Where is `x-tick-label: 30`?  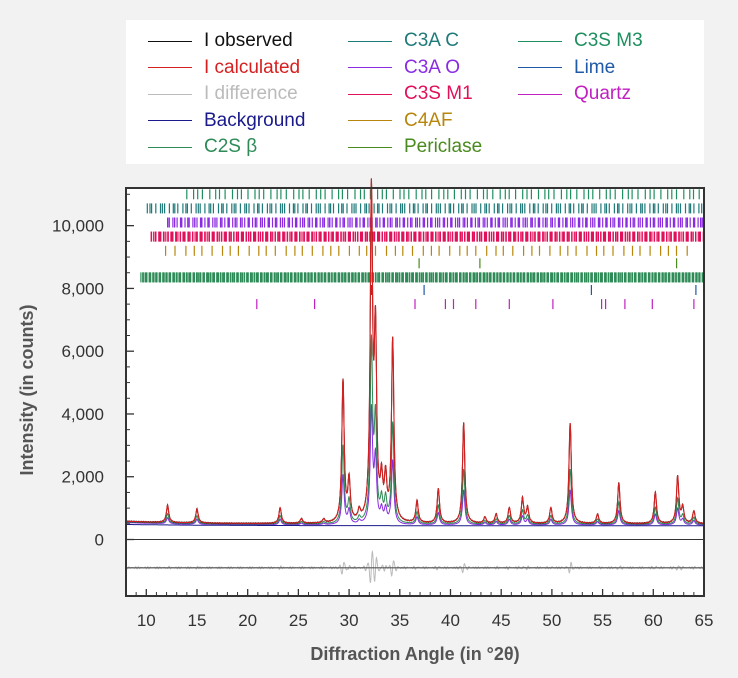 x-tick-label: 30 is located at coordinates (349, 620).